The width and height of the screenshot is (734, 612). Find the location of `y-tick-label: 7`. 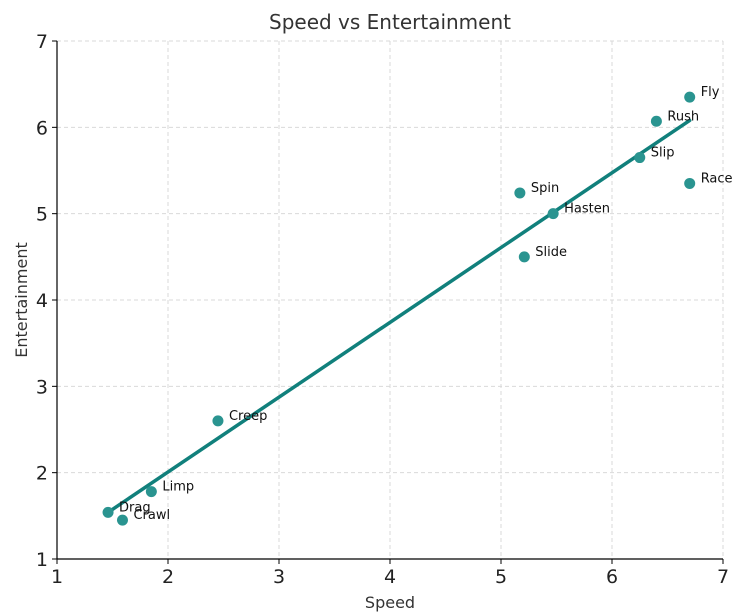

y-tick-label: 7 is located at coordinates (42, 42).